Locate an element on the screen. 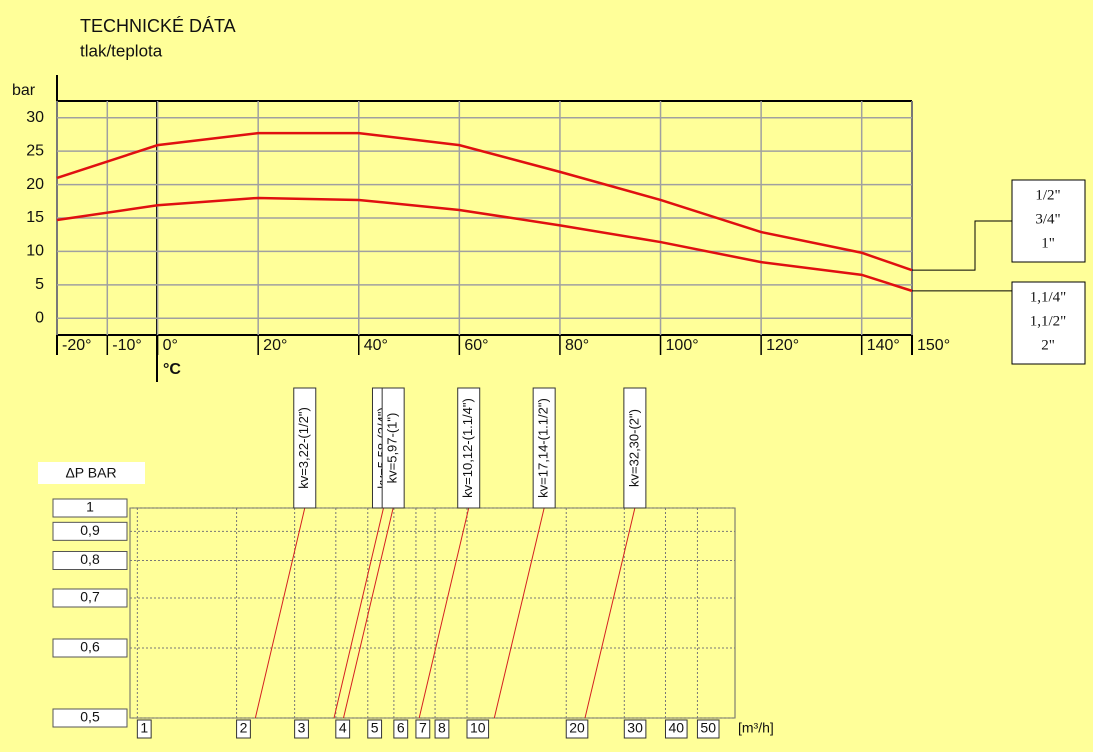 This screenshot has height=752, width=1093. x-axis-label: °C is located at coordinates (172, 369).